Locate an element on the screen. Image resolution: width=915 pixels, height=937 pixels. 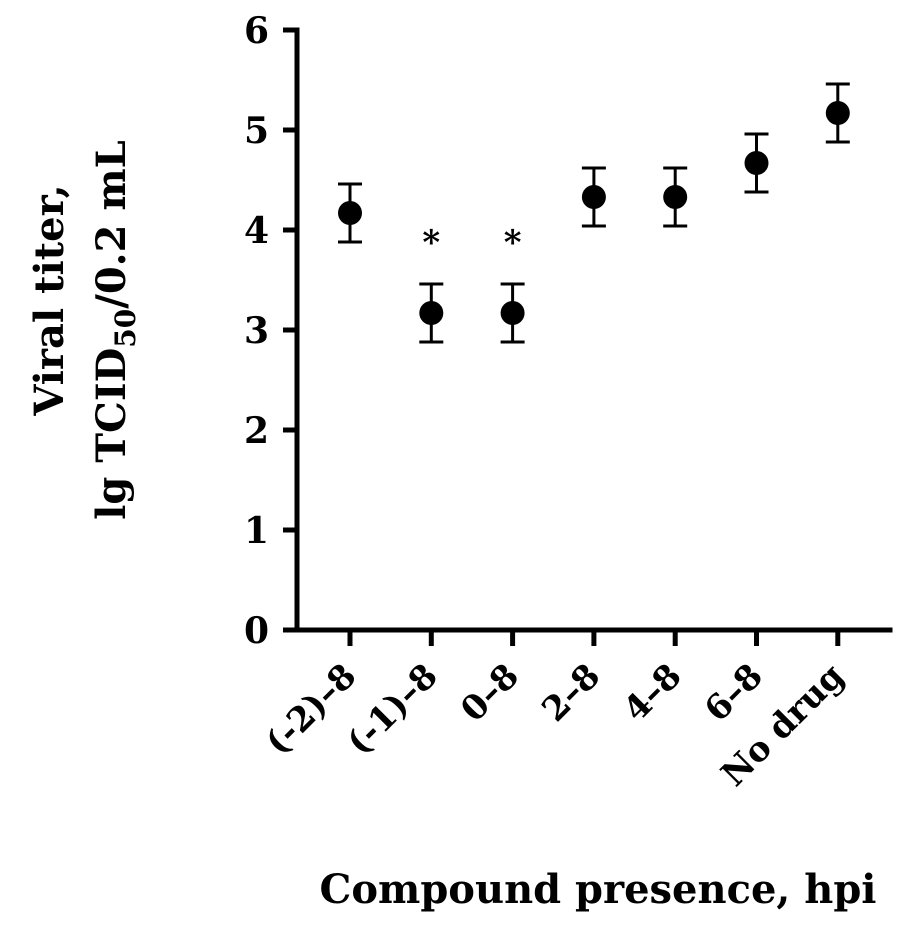
significance-star-1: * is located at coordinates (431, 243).